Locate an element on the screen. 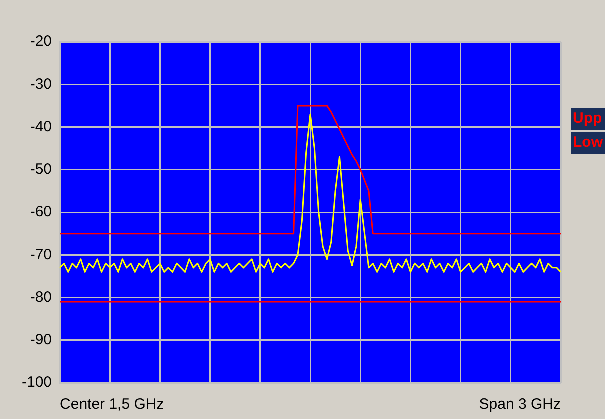 The image size is (605, 419). y-tick-label: -70 is located at coordinates (41, 255).